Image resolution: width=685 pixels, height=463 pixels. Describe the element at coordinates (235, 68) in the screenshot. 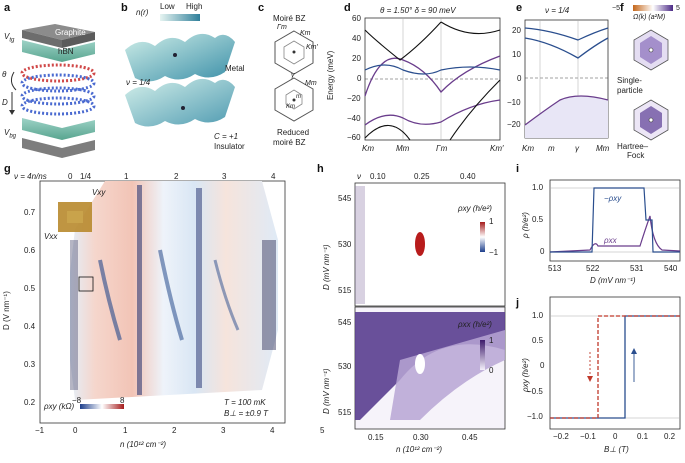

I see `metal-label: Metal` at that location.